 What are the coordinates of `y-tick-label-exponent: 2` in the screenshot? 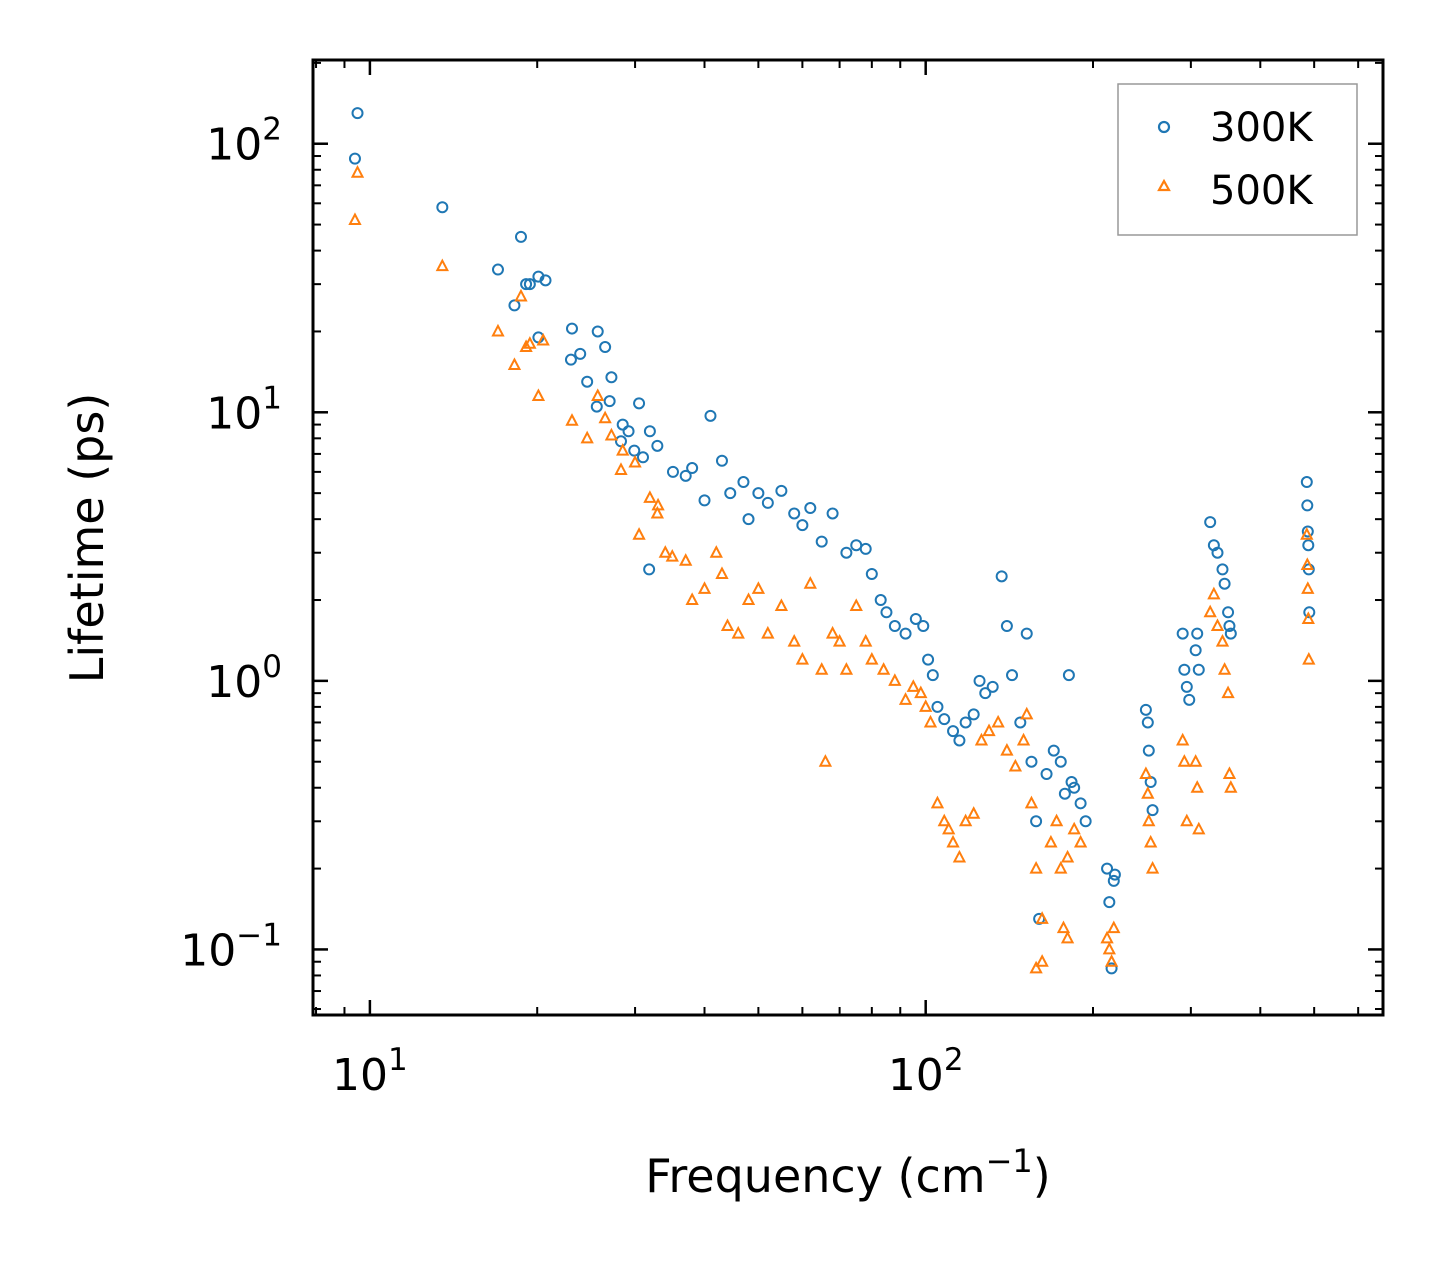 It's located at (272, 130).